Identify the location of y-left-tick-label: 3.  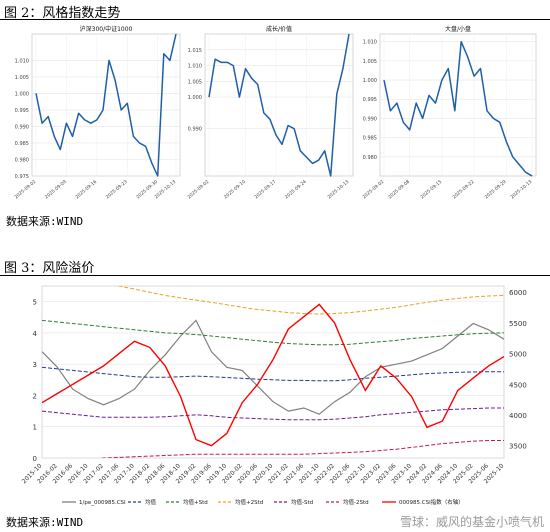
(35, 365).